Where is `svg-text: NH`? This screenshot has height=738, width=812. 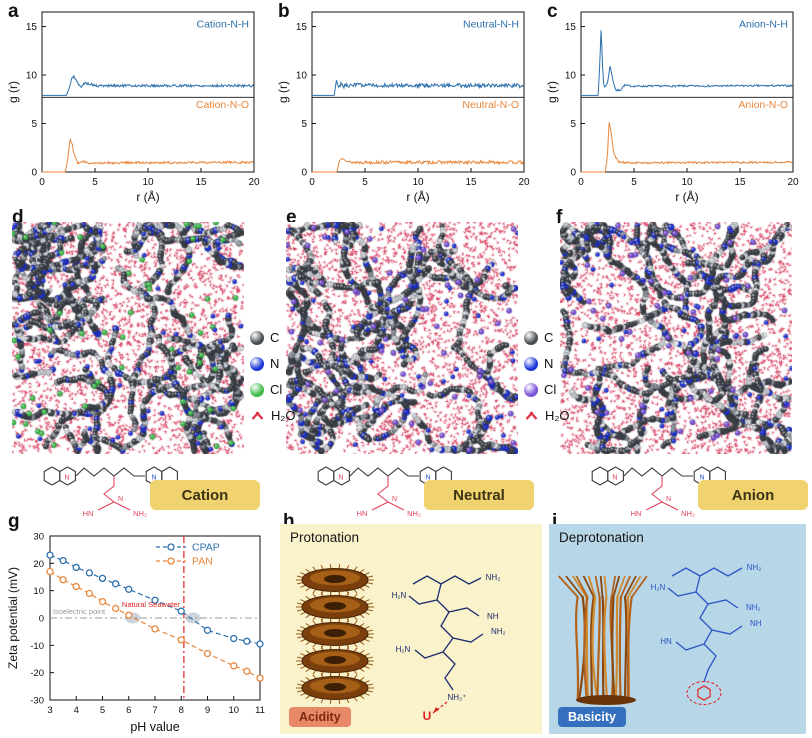
svg-text: NH is located at coordinates (493, 616).